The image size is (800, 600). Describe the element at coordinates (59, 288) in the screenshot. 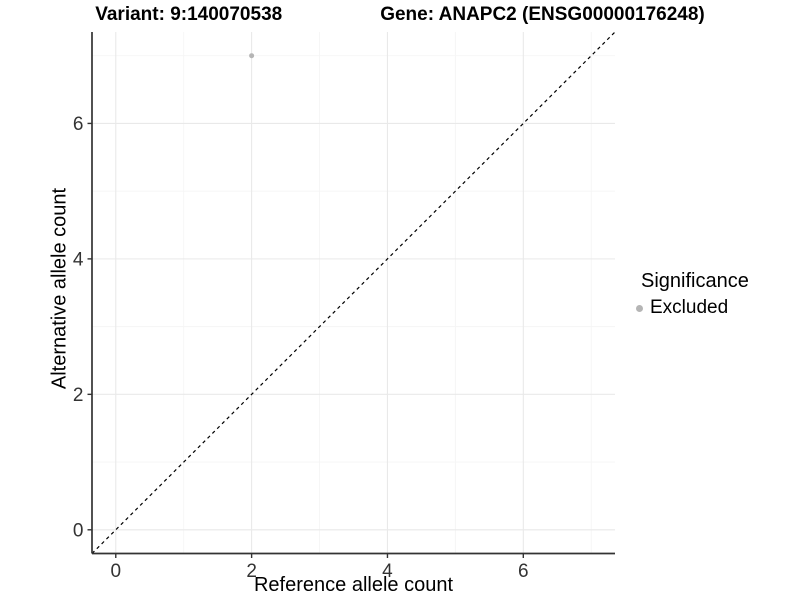

I see `y-axis-title: Alternative allele count` at that location.